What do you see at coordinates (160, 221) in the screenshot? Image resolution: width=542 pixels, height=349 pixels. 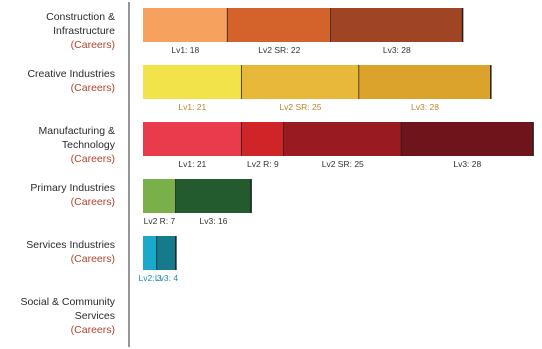 I see `segment-value-label: Lv2 R: 7` at bounding box center [160, 221].